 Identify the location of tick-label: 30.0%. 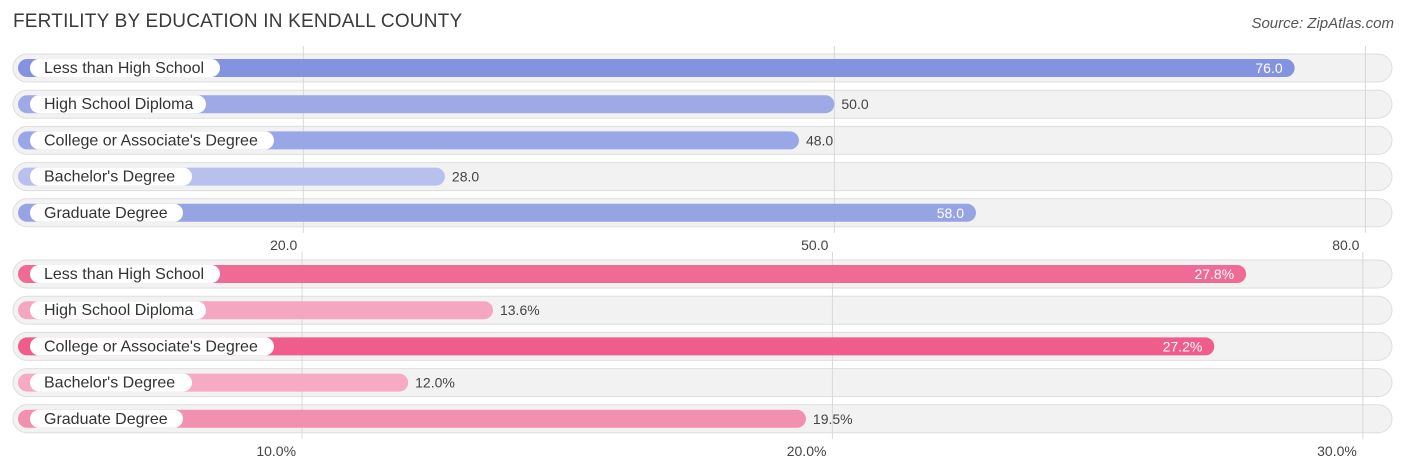
(1337, 451).